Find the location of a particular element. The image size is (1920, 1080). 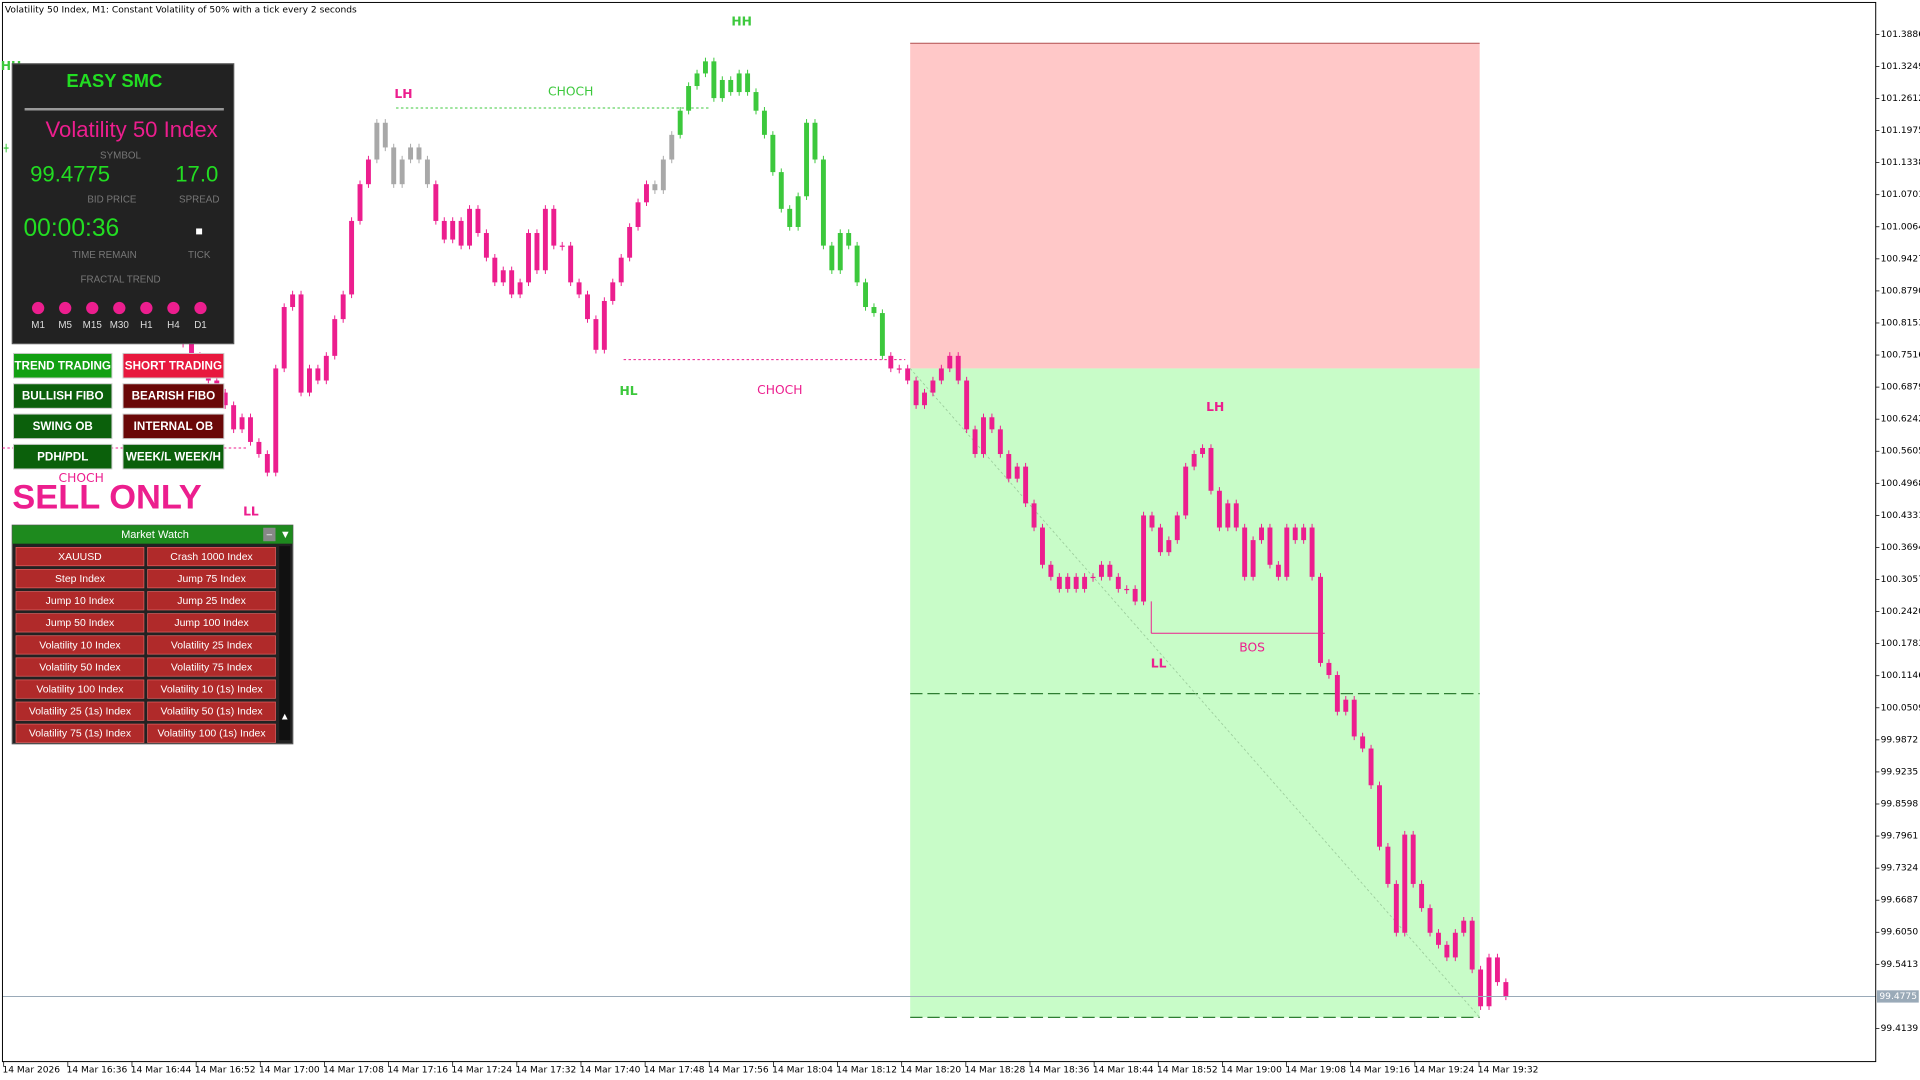

button-label: WEEK/L WEEK/H is located at coordinates (173, 456).